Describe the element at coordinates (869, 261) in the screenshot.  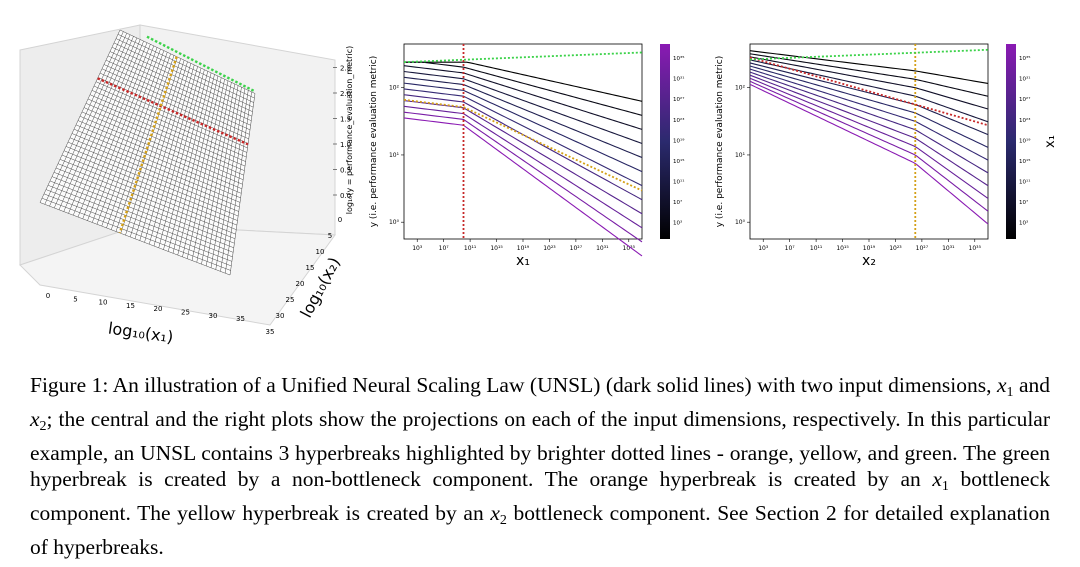
I see `x-axis-label: x₂` at that location.